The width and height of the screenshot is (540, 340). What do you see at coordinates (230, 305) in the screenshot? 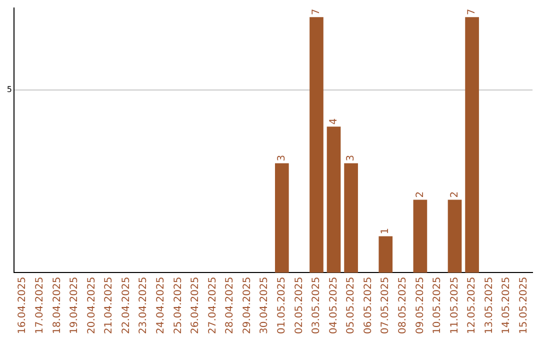
I see `x-tick-label: 28.04.2025` at bounding box center [230, 305].